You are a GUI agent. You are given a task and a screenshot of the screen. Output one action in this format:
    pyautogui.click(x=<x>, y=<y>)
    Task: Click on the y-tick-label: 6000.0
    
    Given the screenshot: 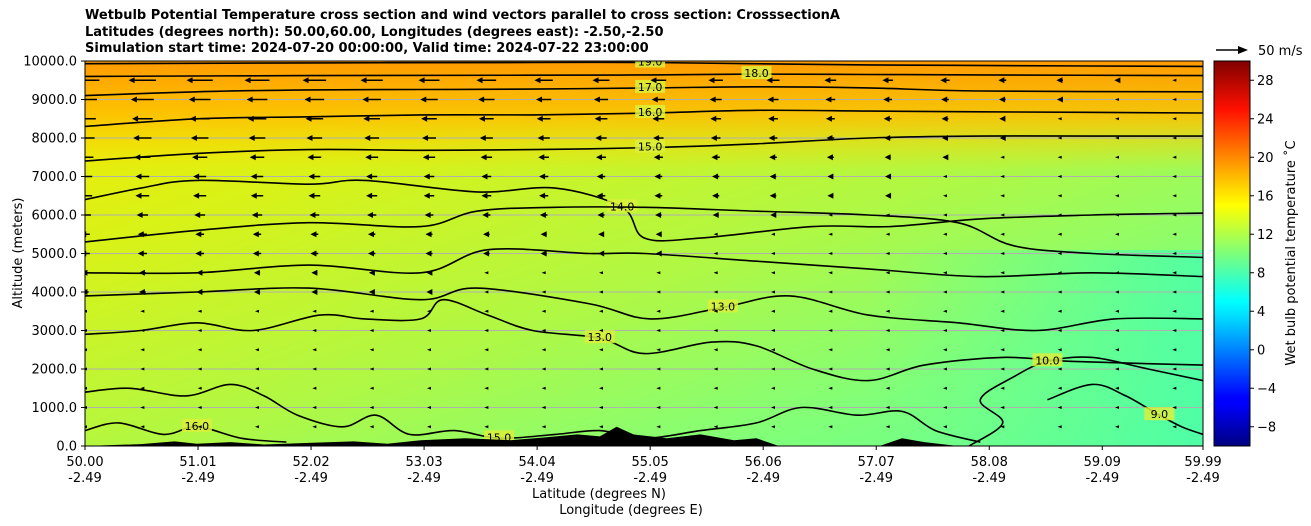 What is the action you would take?
    pyautogui.click(x=55, y=216)
    